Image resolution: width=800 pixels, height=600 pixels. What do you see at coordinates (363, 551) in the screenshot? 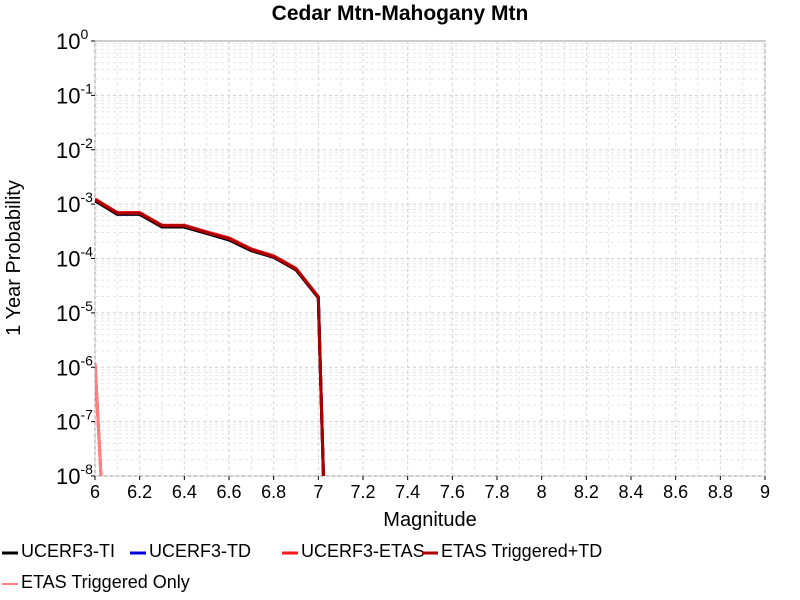
I see `legend-label: UCERF3-ETAS` at bounding box center [363, 551].